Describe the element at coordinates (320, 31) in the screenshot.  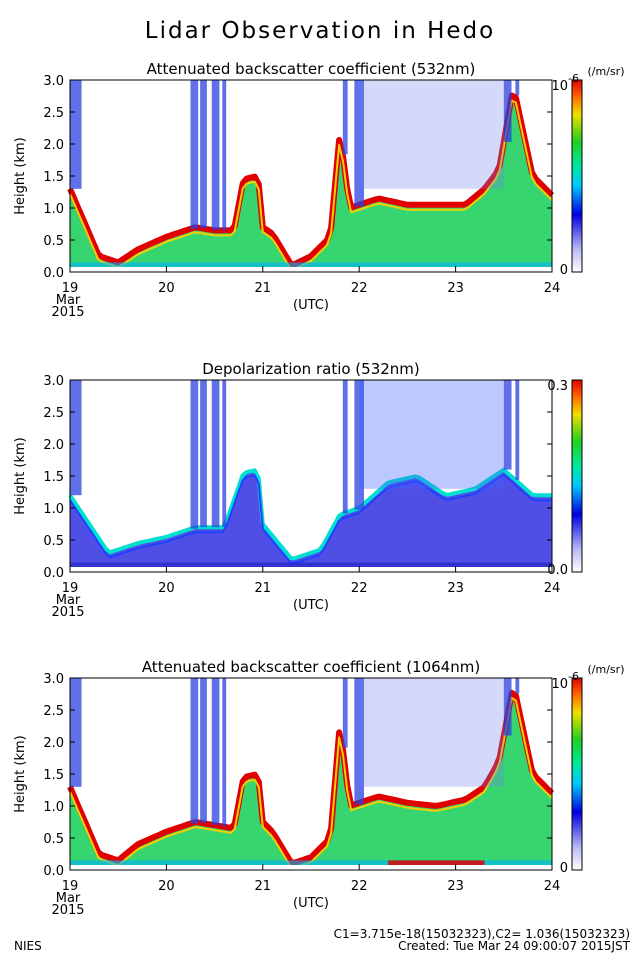
I see `page-title: Lidar Observation in Hedo` at that location.